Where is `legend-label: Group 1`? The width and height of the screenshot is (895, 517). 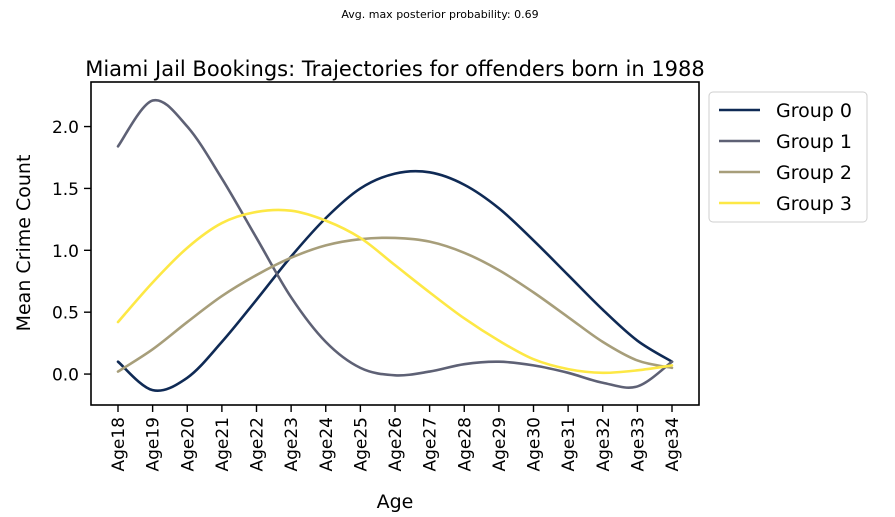
legend-label: Group 1 is located at coordinates (814, 142).